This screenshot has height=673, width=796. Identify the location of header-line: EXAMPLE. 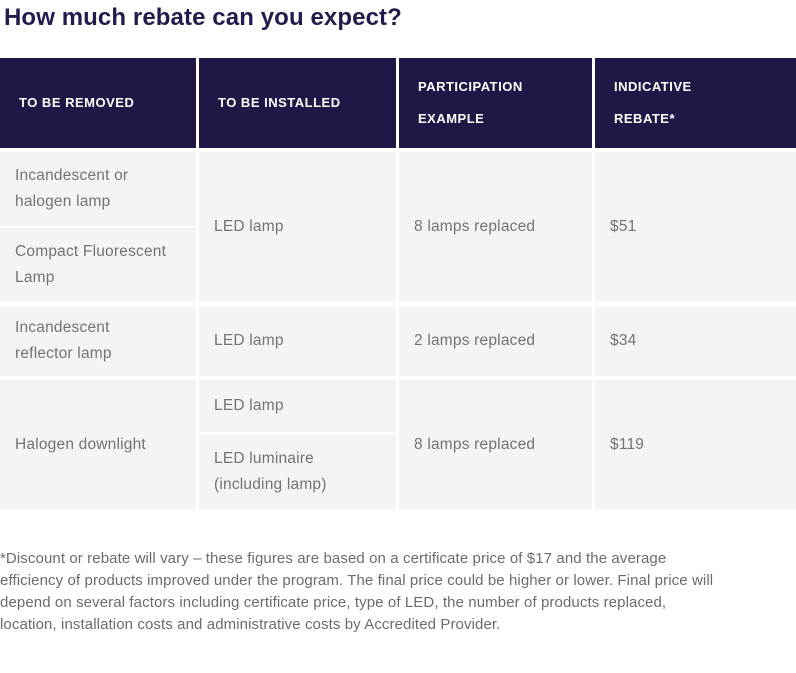
(451, 118).